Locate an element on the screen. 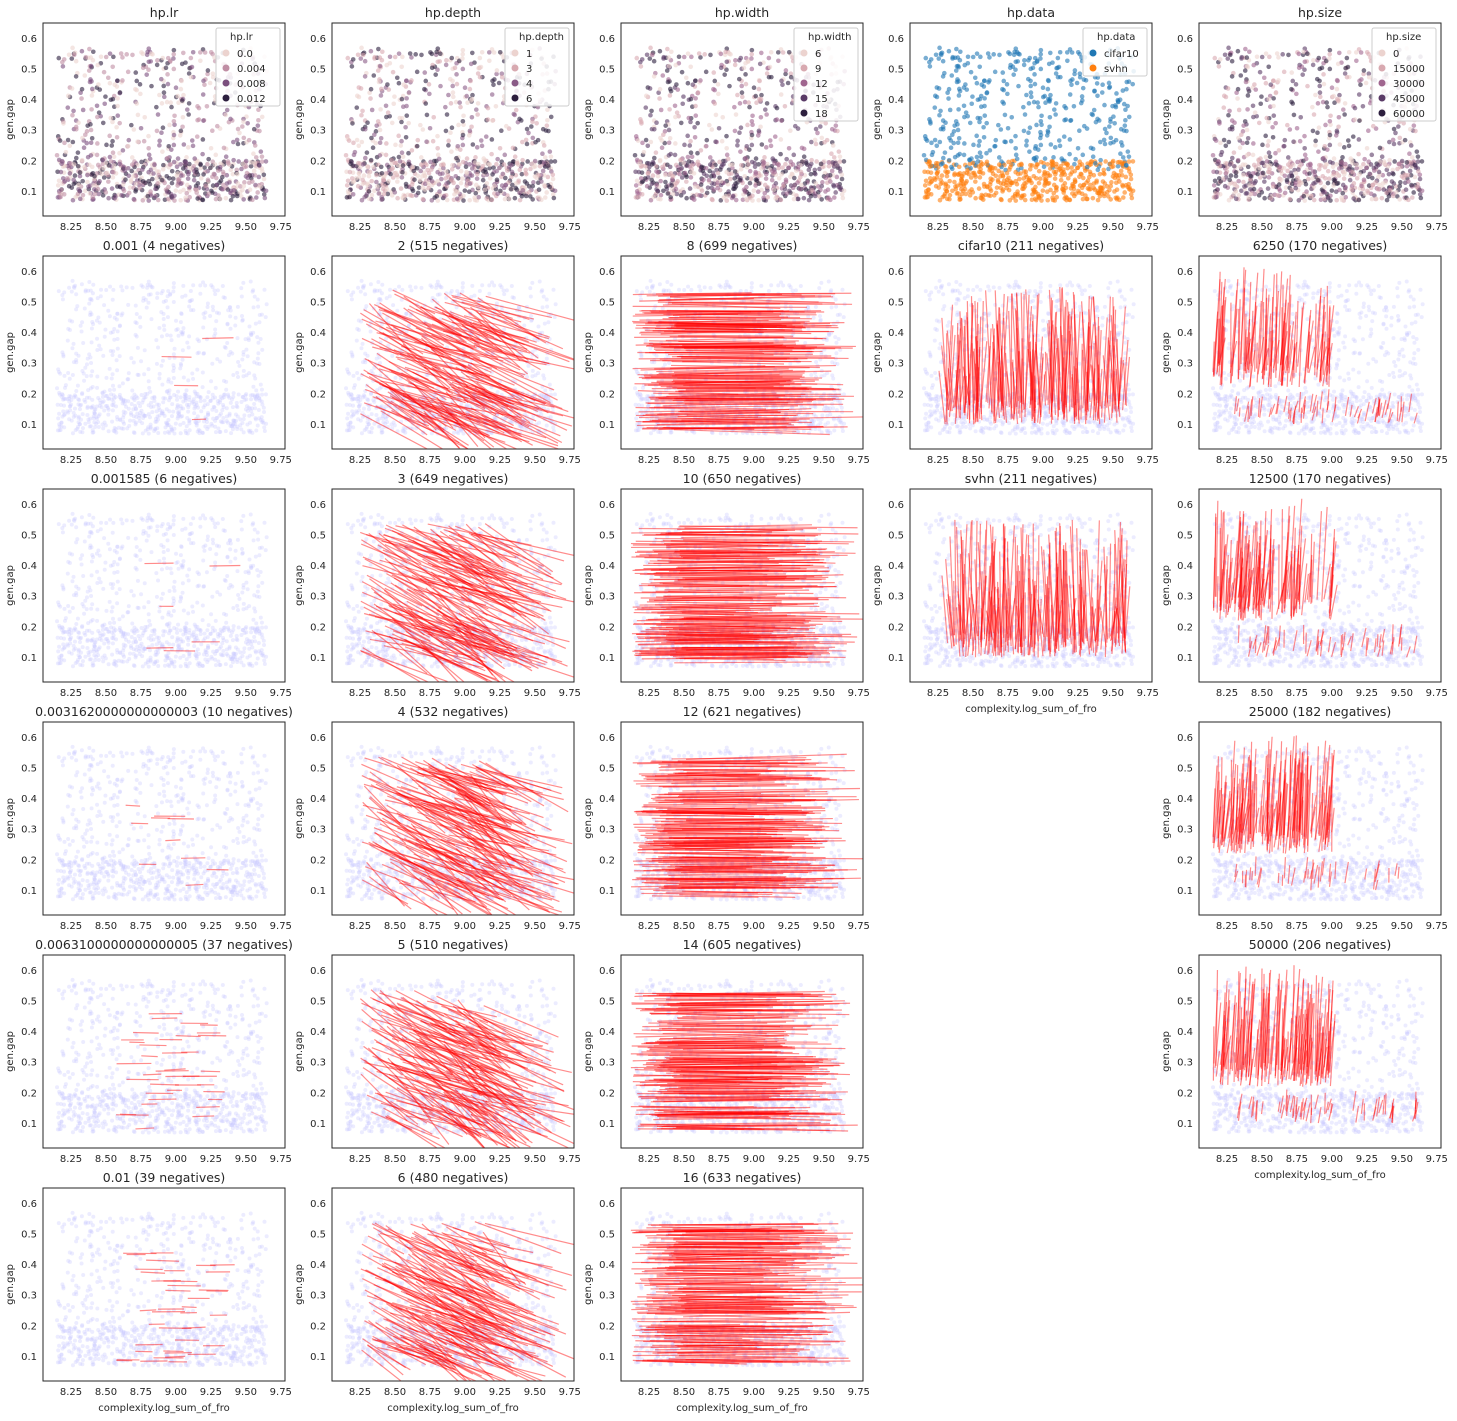 This screenshot has width=1457, height=1421. x-tick-label: 8.75 is located at coordinates (1297, 227).